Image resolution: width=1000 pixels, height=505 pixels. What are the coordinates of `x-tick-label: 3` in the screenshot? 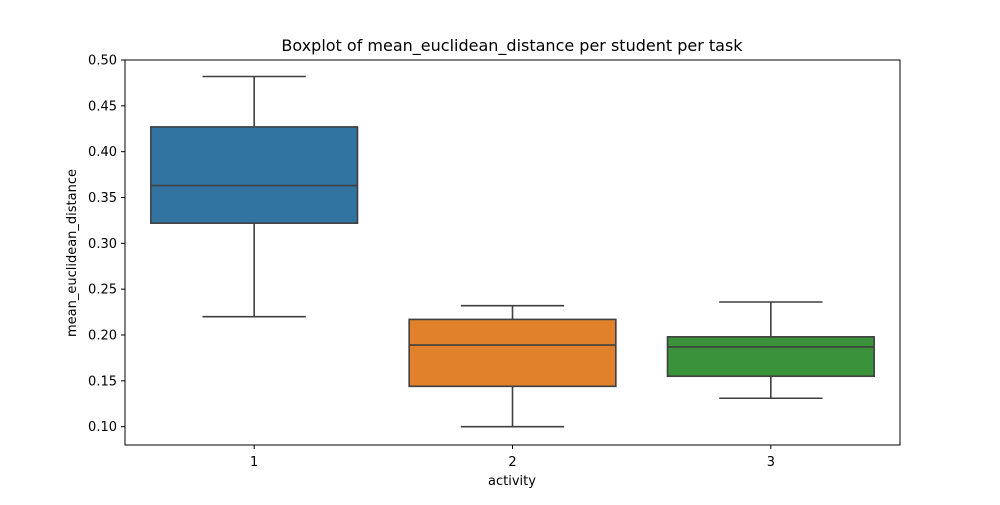 It's located at (771, 462).